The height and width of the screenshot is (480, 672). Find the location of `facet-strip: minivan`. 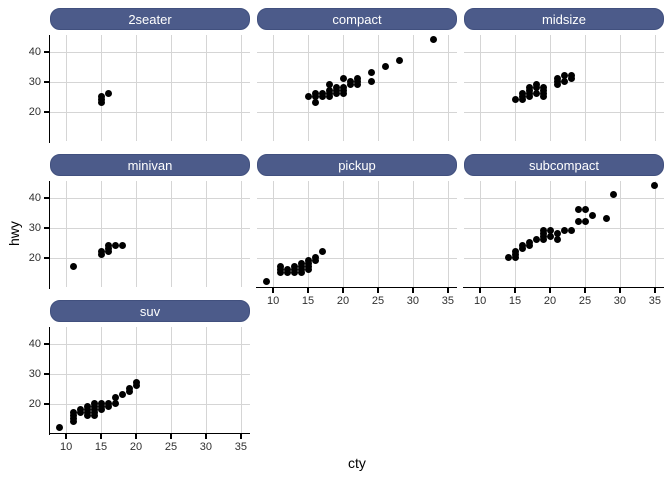

facet-strip: minivan is located at coordinates (150, 165).